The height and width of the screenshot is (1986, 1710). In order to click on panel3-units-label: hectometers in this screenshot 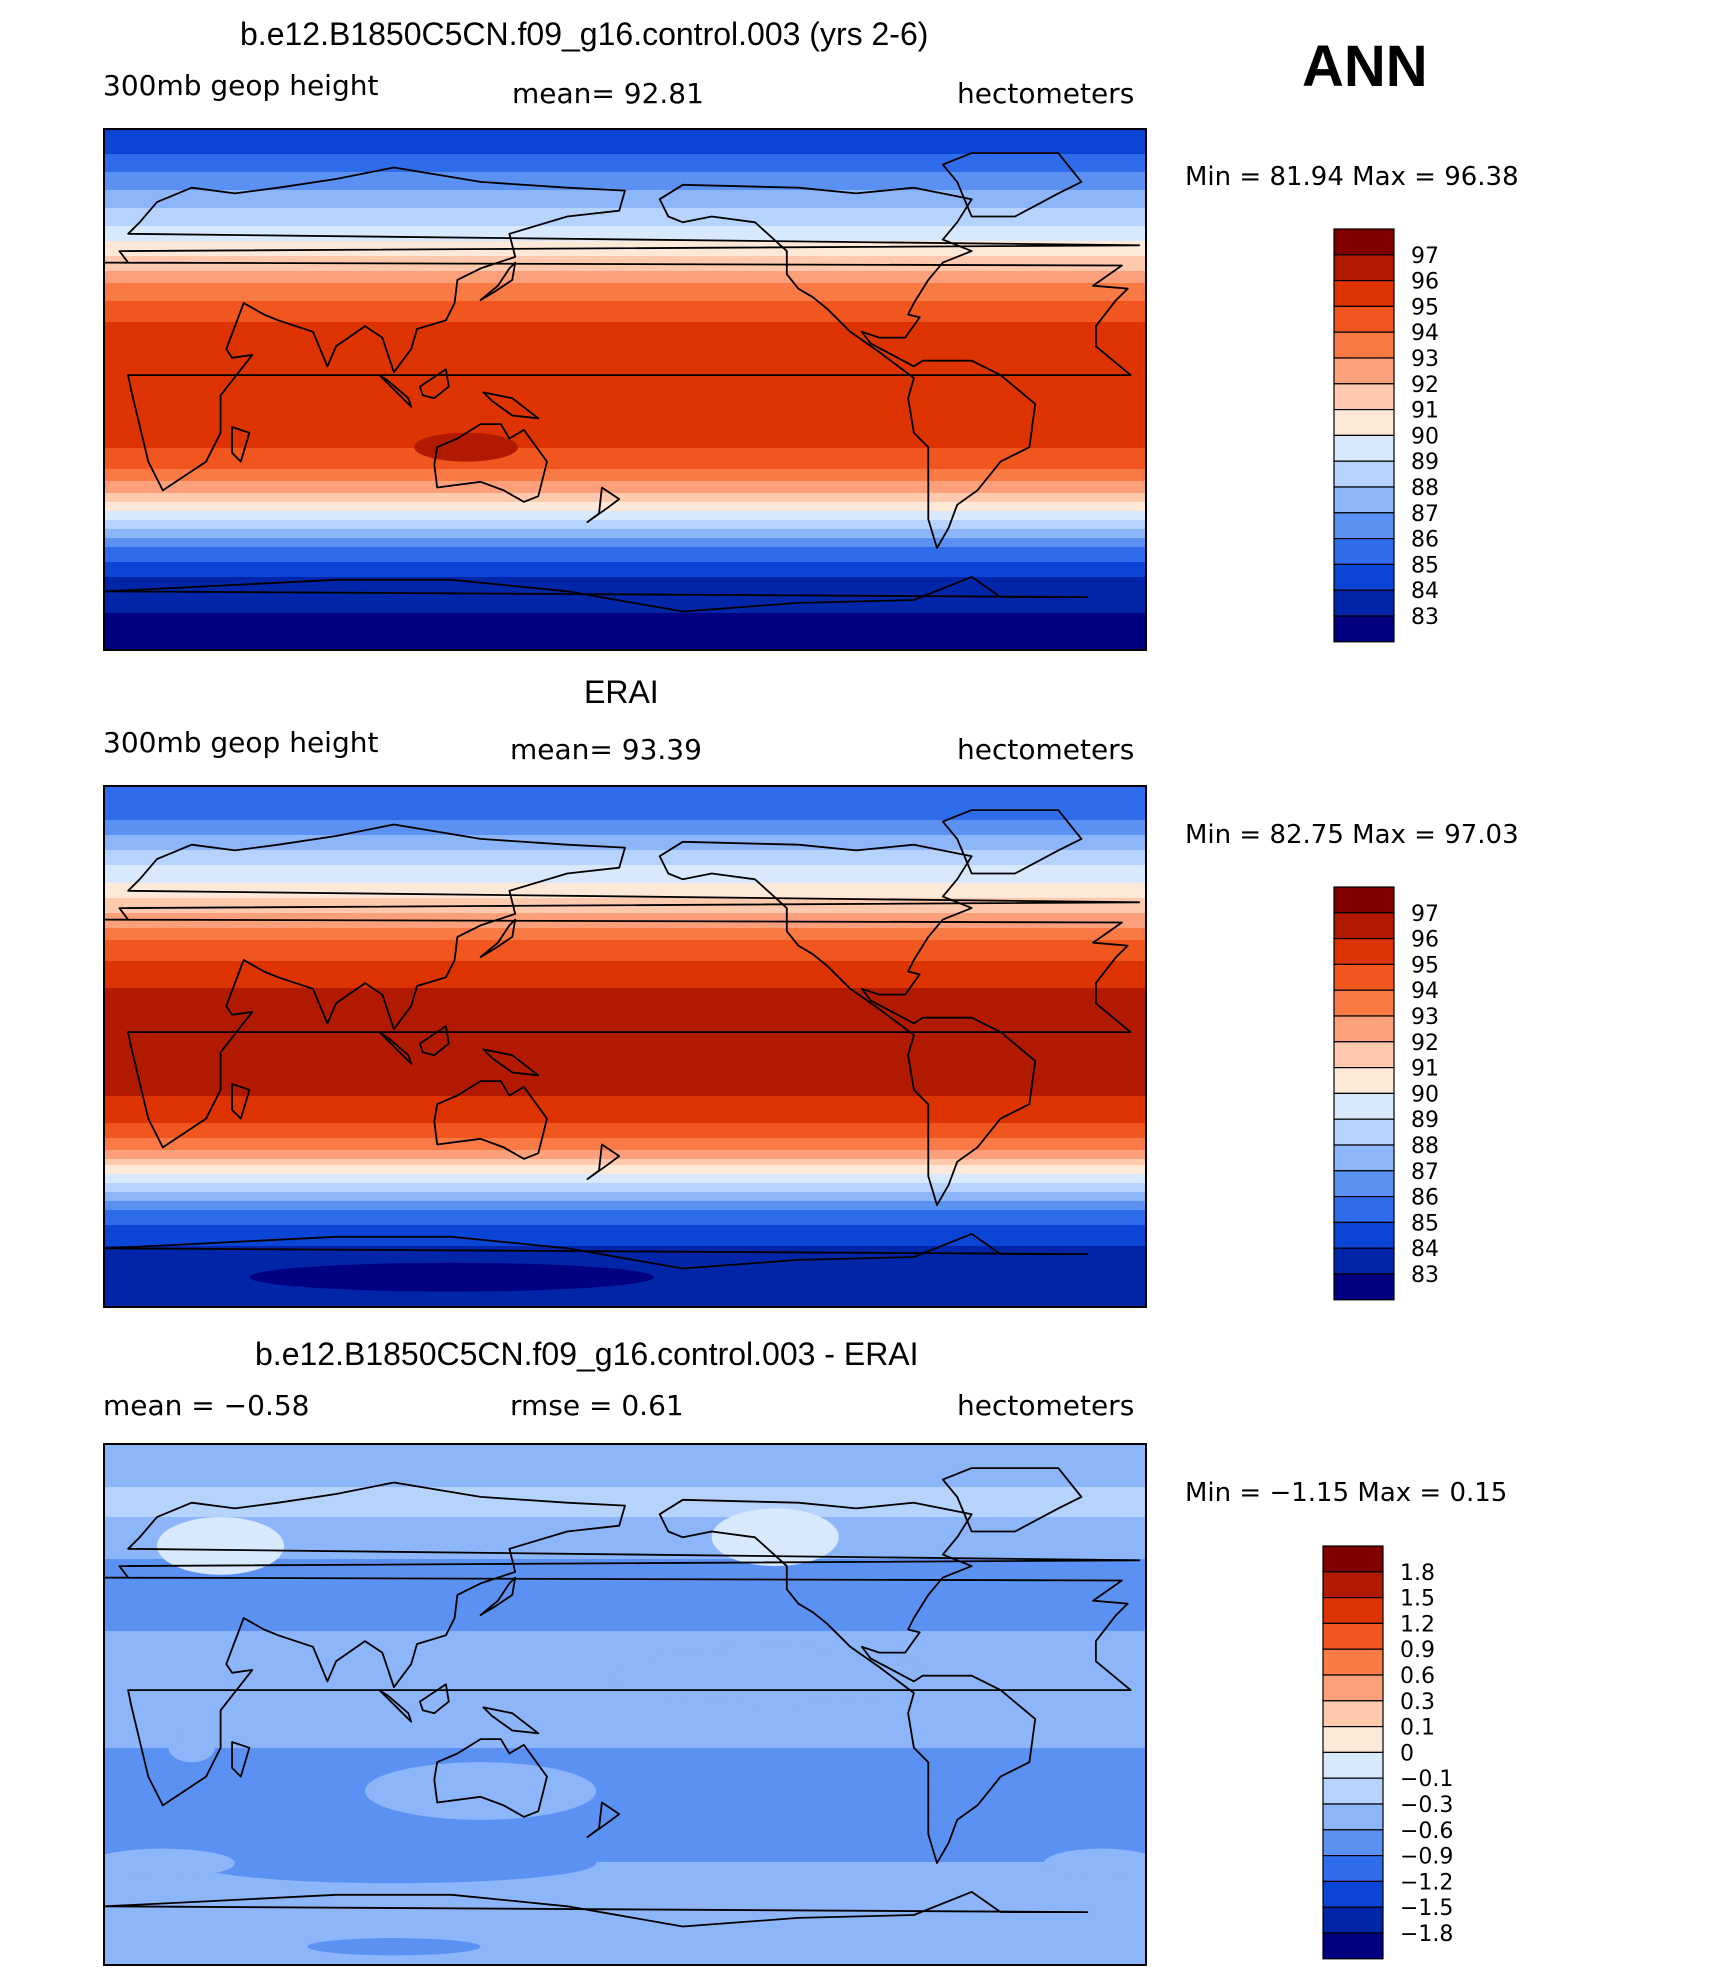, I will do `click(1046, 1405)`.